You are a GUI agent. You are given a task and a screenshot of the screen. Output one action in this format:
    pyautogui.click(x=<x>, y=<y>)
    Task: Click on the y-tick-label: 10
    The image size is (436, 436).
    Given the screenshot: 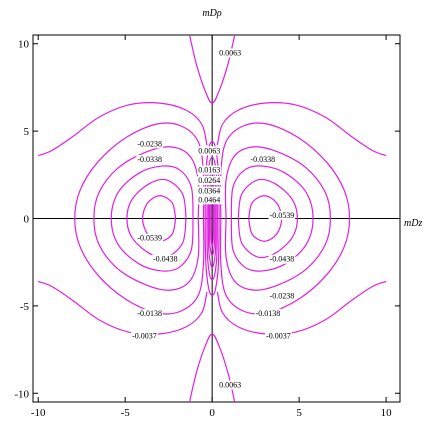 What is the action you would take?
    pyautogui.click(x=24, y=45)
    